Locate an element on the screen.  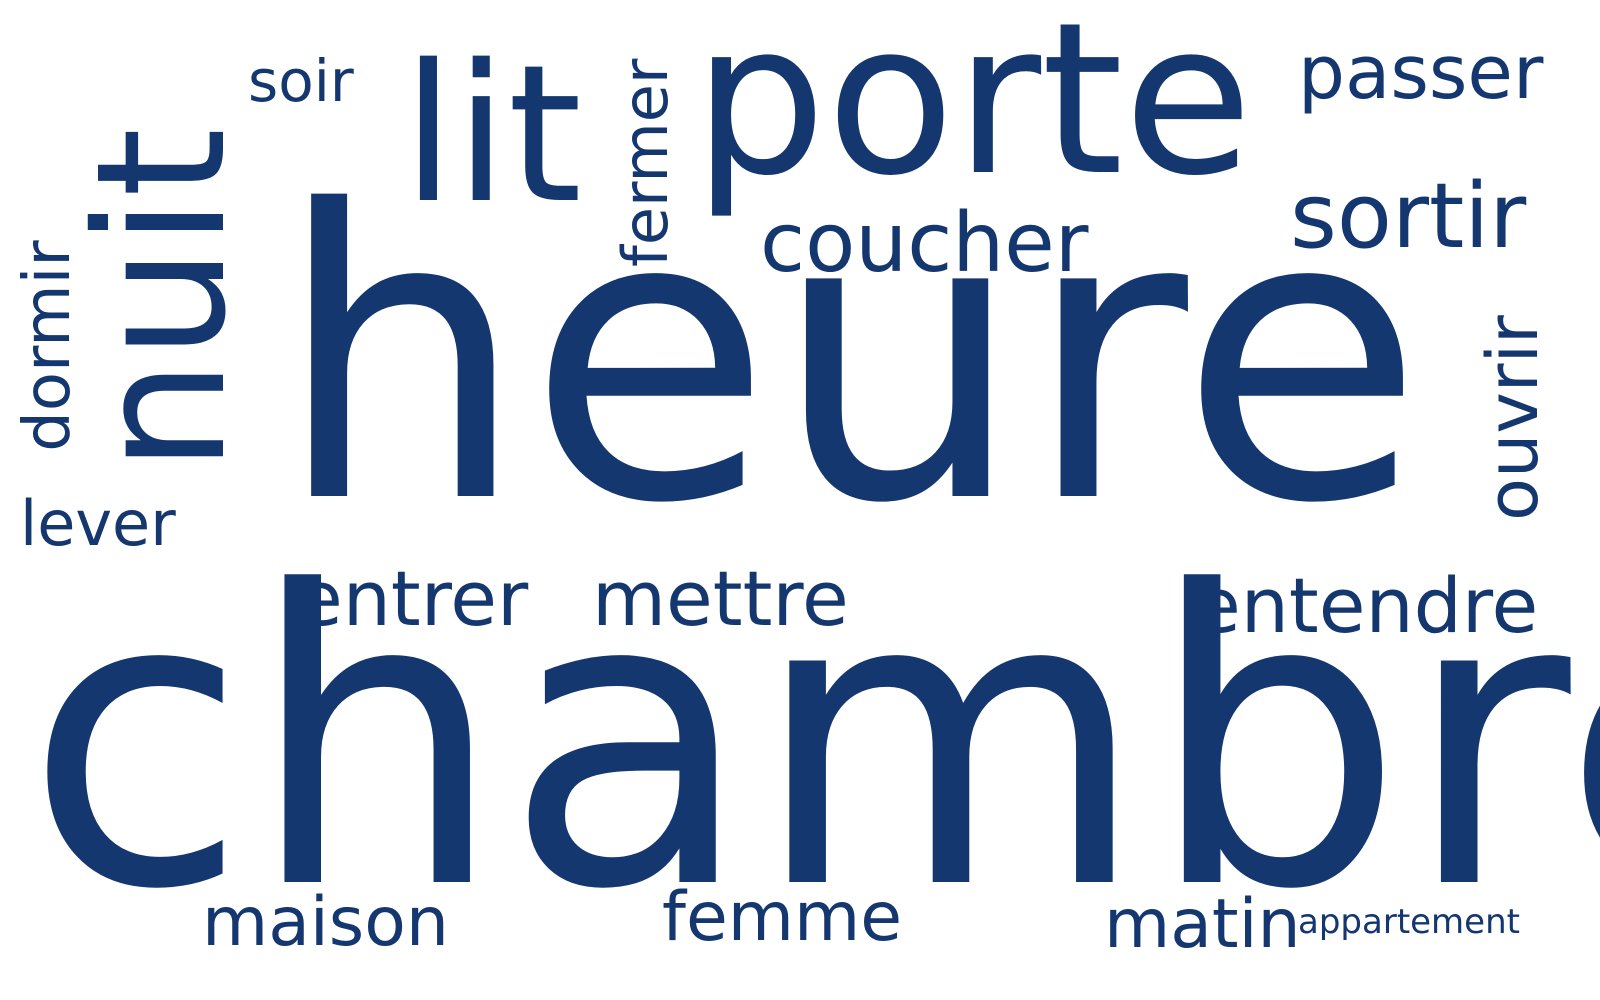
word-mettre: mettre is located at coordinates (720, 598).